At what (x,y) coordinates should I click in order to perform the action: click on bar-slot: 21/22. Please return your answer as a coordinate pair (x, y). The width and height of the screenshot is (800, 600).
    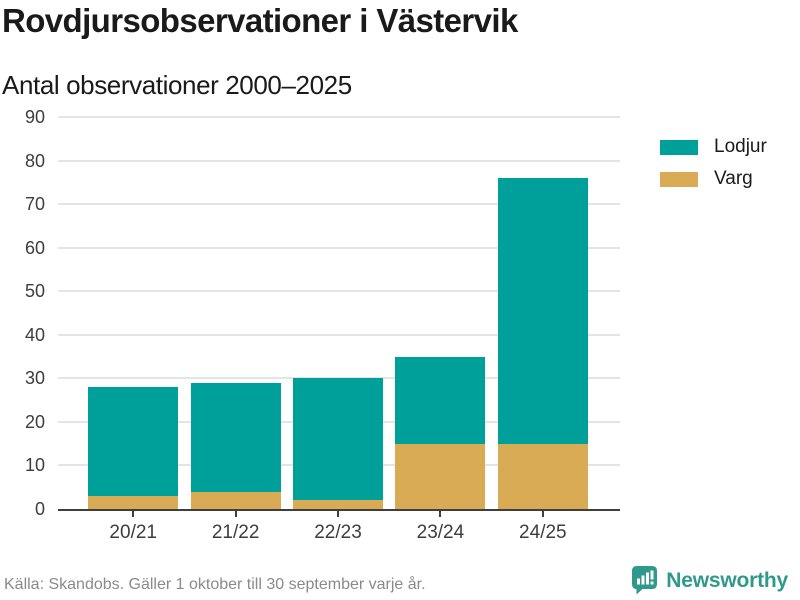
    Looking at the image, I should click on (235, 330).